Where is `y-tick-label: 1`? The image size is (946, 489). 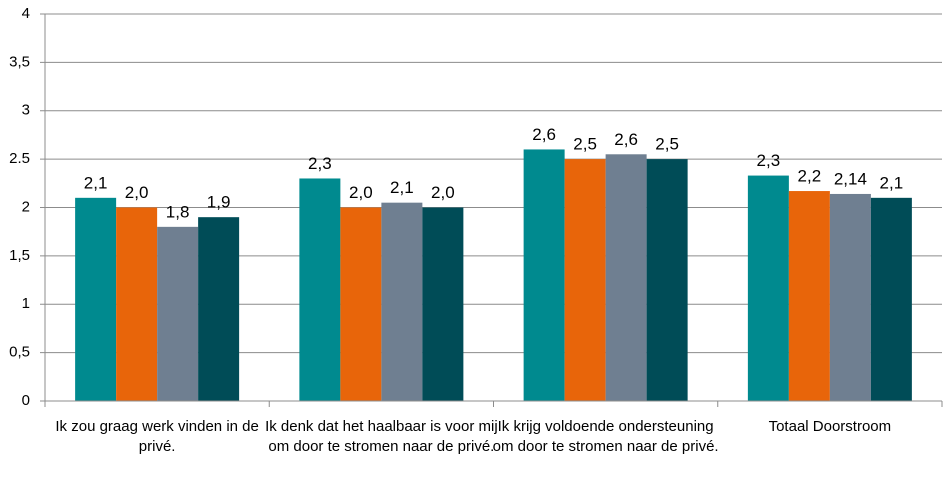
y-tick-label: 1 is located at coordinates (26, 303).